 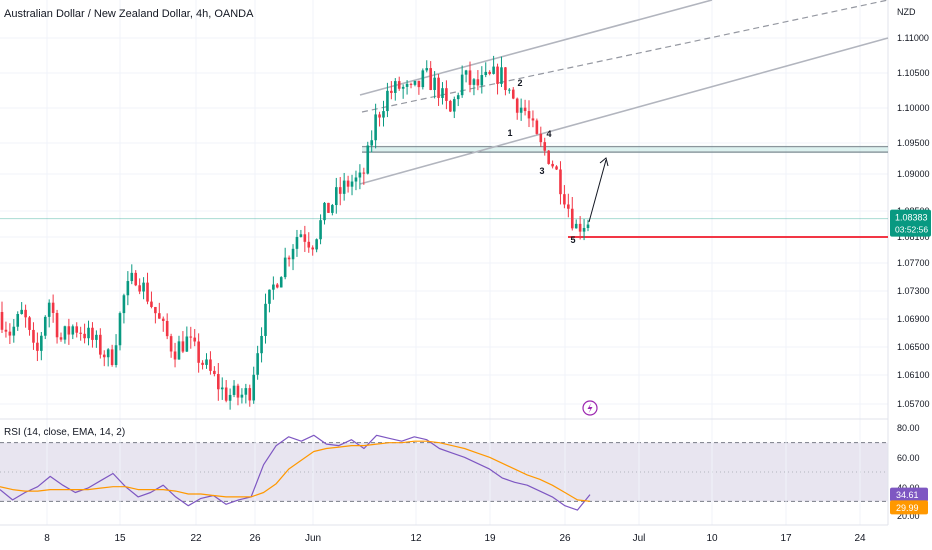 I want to click on rsi-ema-label: 29.99, so click(x=907, y=508).